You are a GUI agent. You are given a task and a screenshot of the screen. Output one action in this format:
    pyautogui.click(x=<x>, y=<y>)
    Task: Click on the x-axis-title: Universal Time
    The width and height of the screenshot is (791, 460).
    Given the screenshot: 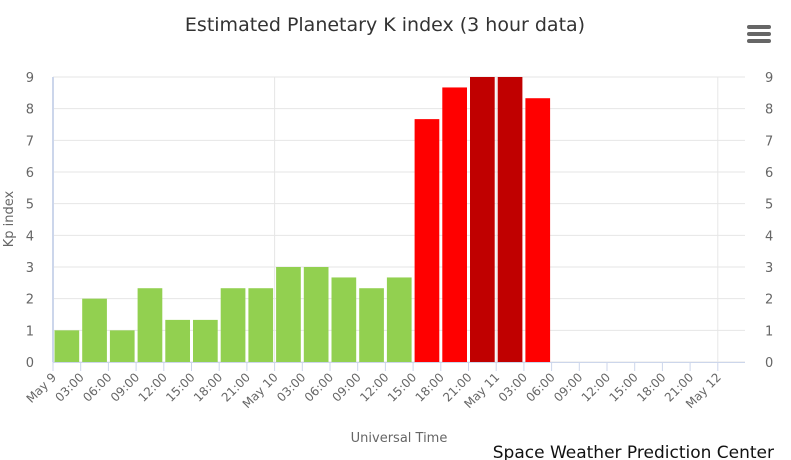 What is the action you would take?
    pyautogui.click(x=399, y=438)
    